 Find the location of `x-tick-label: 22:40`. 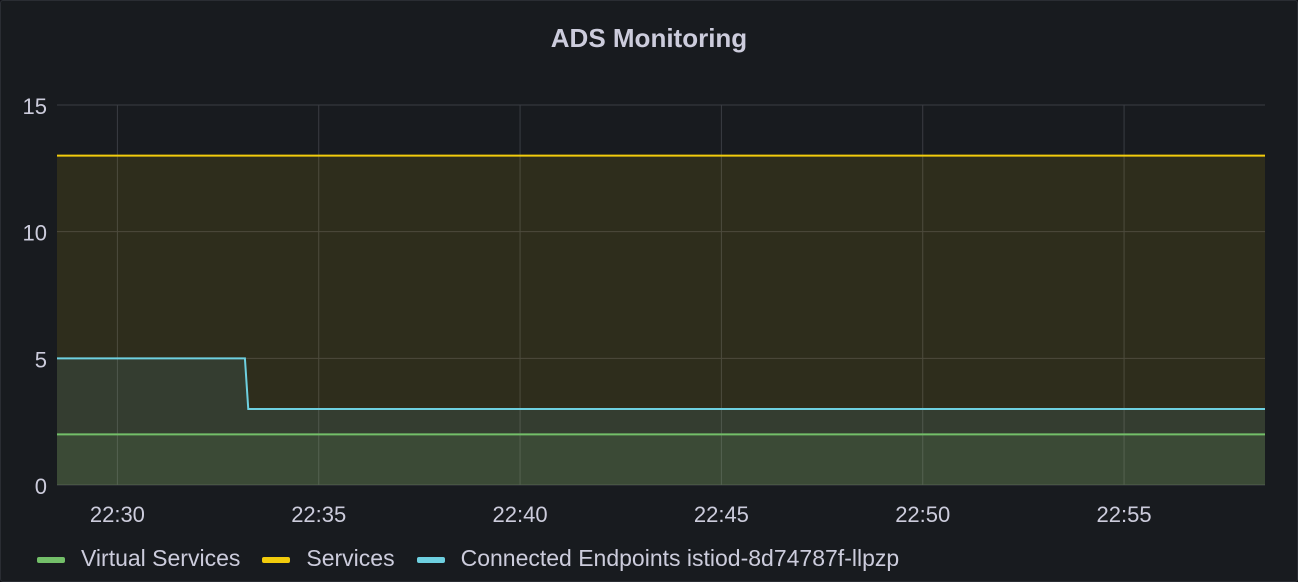

x-tick-label: 22:40 is located at coordinates (520, 514).